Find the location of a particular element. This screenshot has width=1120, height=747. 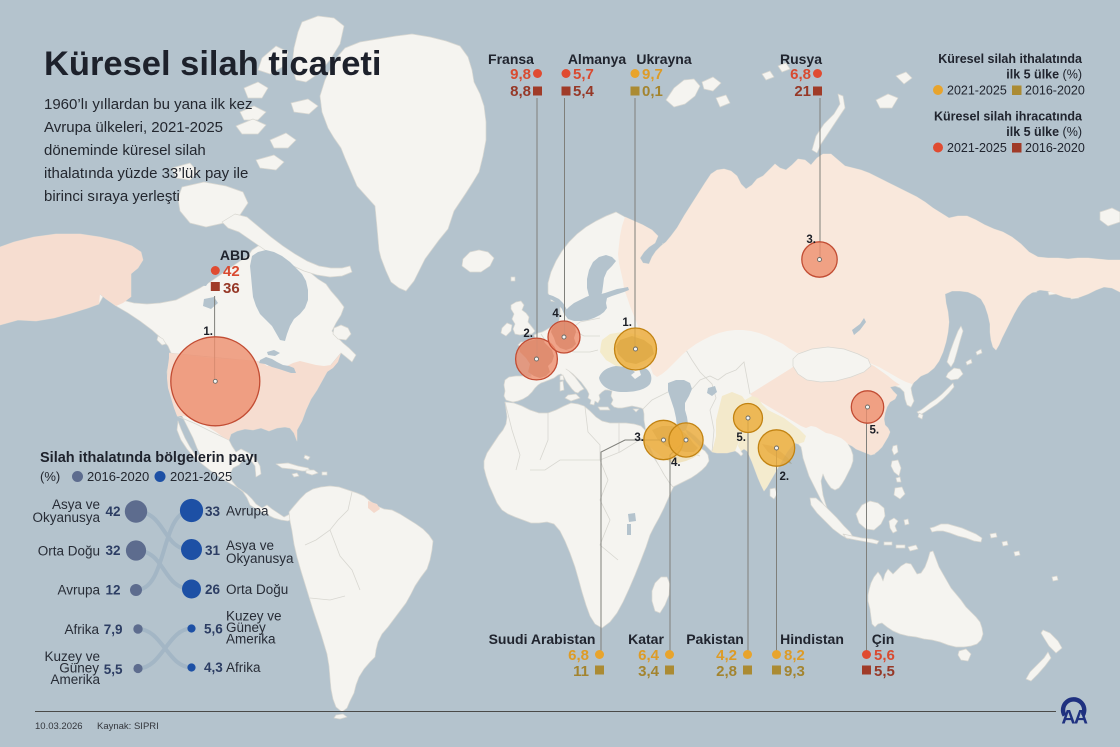

svg-text: 31 is located at coordinates (213, 550).